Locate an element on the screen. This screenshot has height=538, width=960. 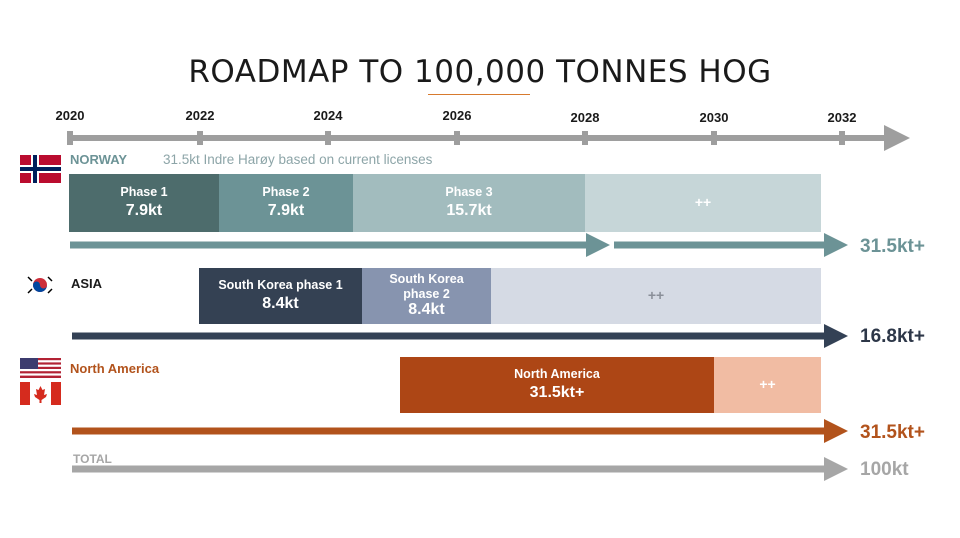
year-label: 2028 is located at coordinates (585, 117).